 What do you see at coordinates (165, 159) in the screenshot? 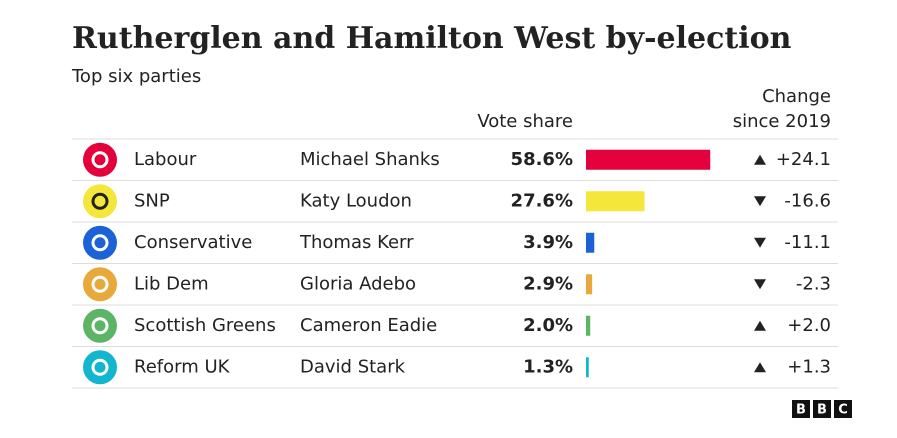
I see `party-name: Labour` at bounding box center [165, 159].